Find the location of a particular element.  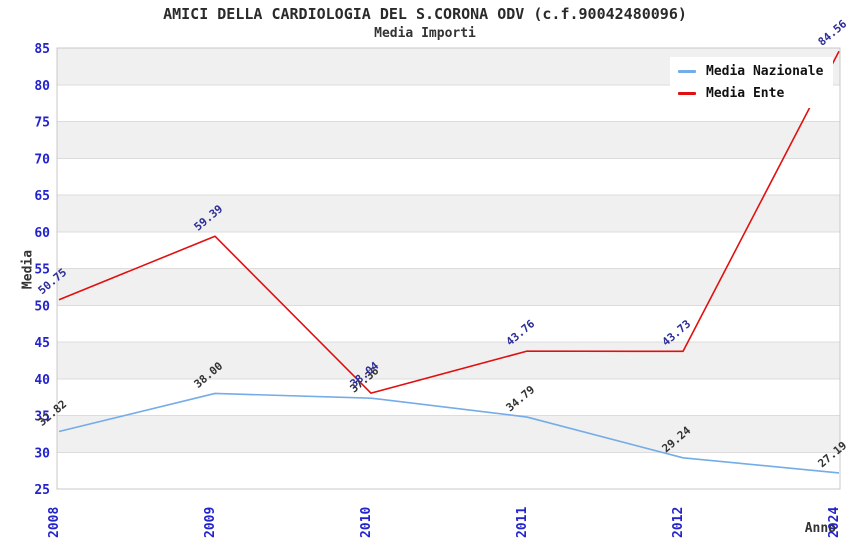

y-tick-label: 40 is located at coordinates (42, 380).